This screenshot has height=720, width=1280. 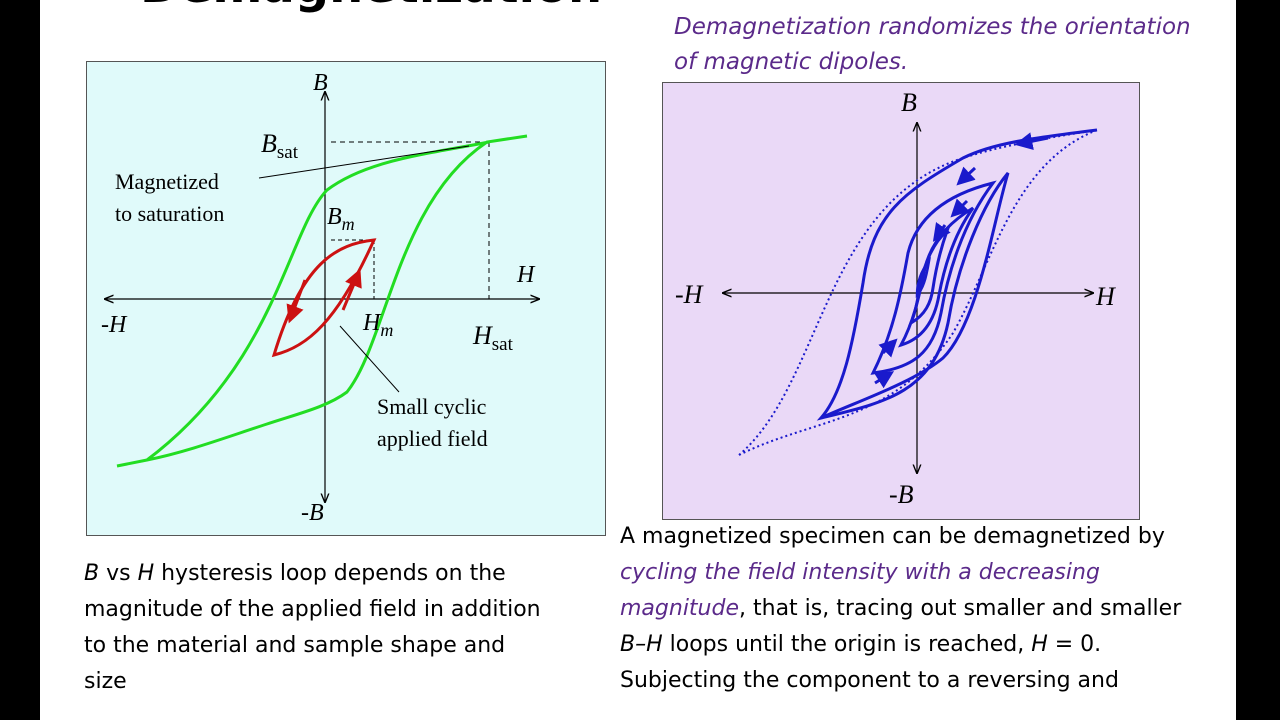 What do you see at coordinates (92, 573) in the screenshot?
I see `left-text-b: B` at bounding box center [92, 573].